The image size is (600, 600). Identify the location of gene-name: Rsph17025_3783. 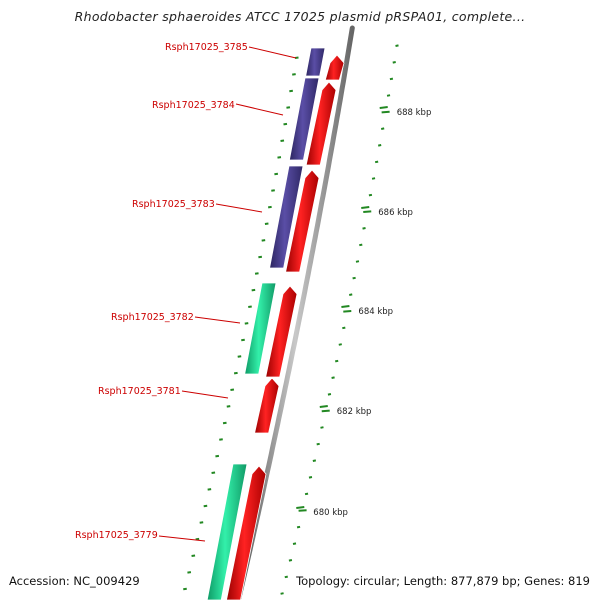
(173, 204).